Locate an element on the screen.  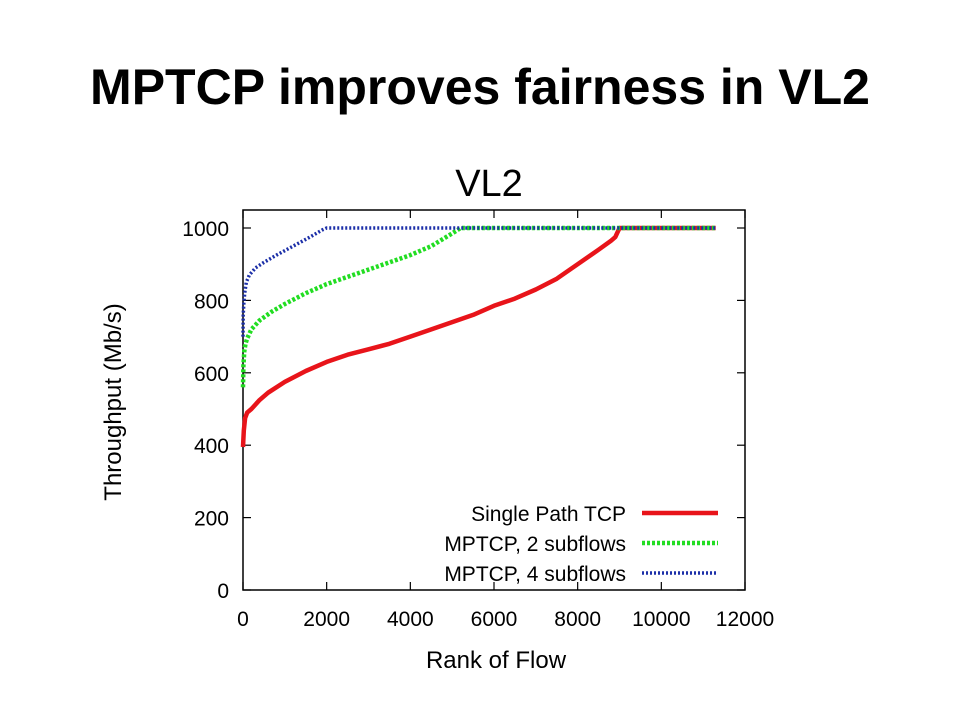
x-tick-label: 0 is located at coordinates (243, 619).